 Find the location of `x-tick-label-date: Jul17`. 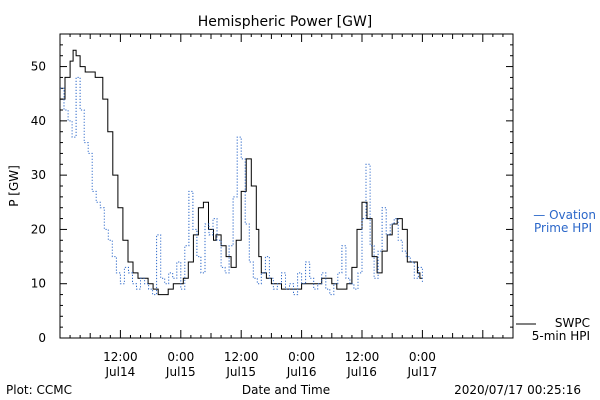

x-tick-label-date: Jul17 is located at coordinates (422, 372).